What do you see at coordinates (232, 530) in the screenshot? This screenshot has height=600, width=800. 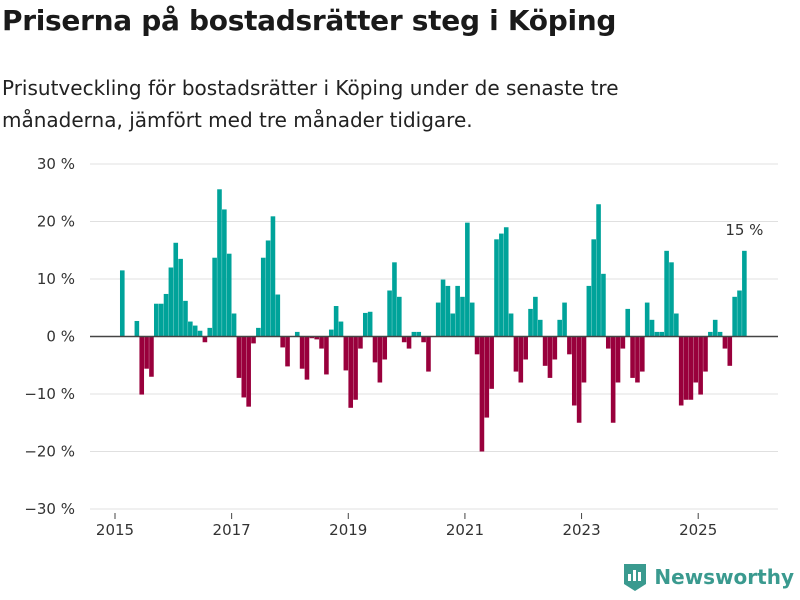 I see `x-tick-label: 2017` at bounding box center [232, 530].